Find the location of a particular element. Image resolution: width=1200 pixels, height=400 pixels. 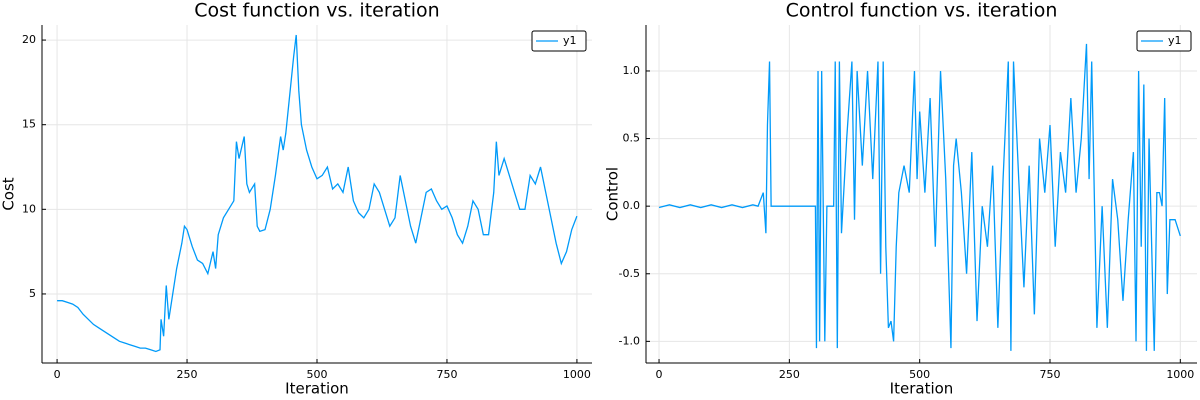

y-tick-label: 15 is located at coordinates (29, 124).